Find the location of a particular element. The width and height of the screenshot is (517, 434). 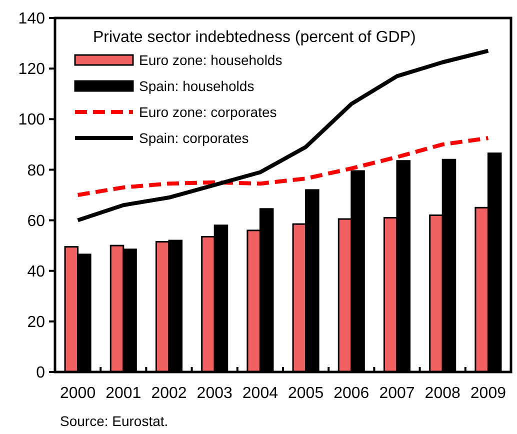

legend-label: Spain: corporates is located at coordinates (194, 138).